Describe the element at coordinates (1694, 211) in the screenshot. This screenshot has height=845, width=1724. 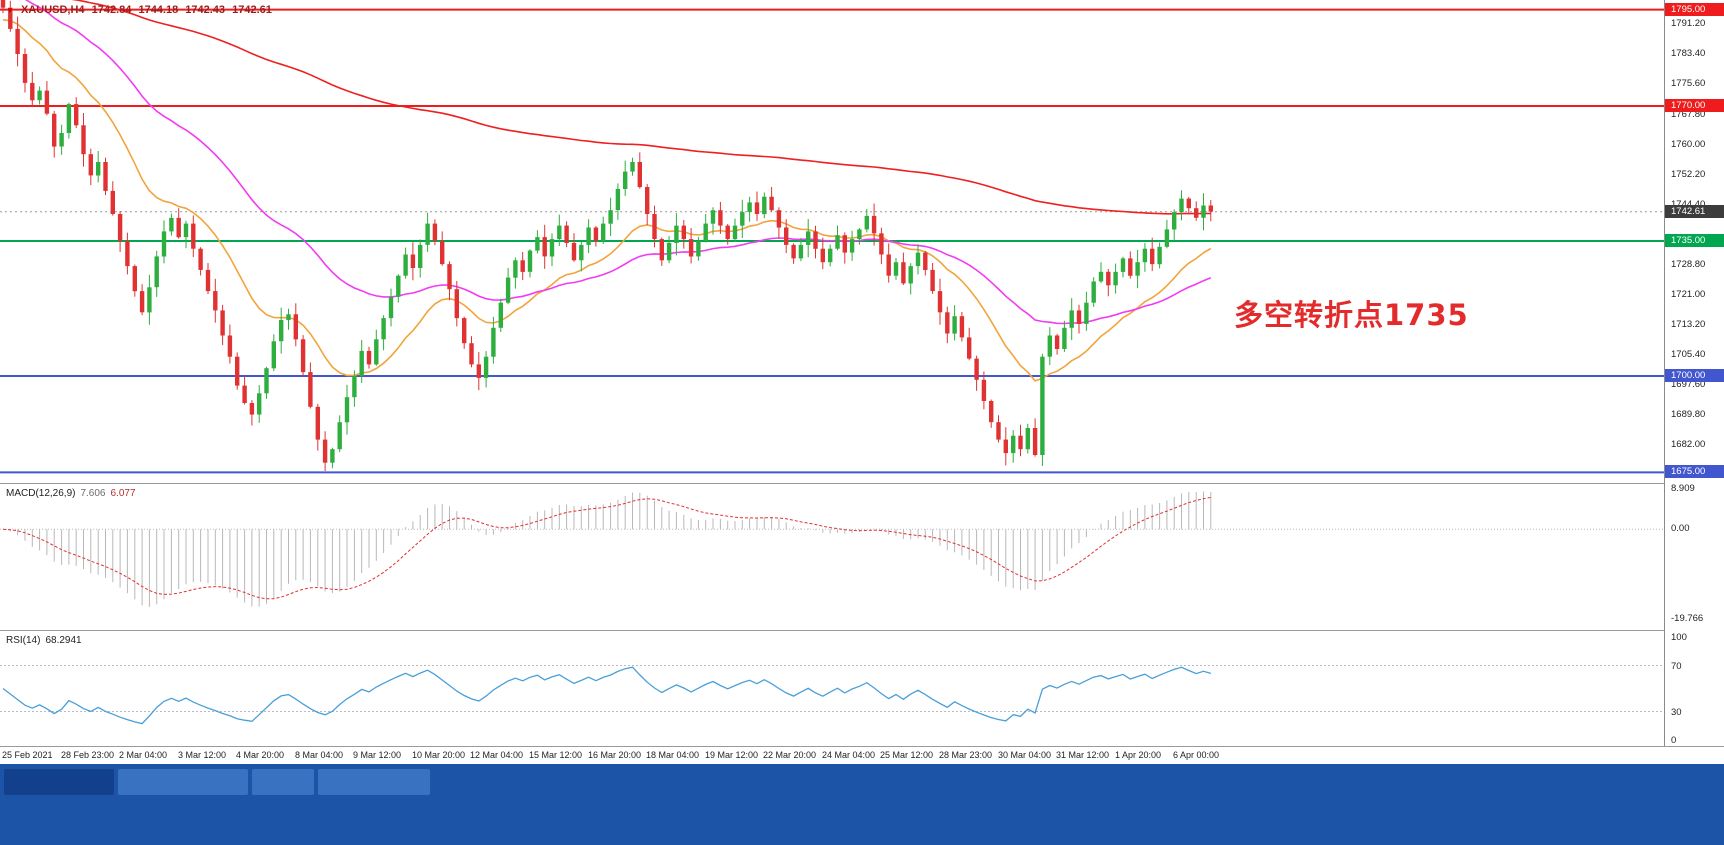
I see `current-price-badge: 1742.61` at that location.